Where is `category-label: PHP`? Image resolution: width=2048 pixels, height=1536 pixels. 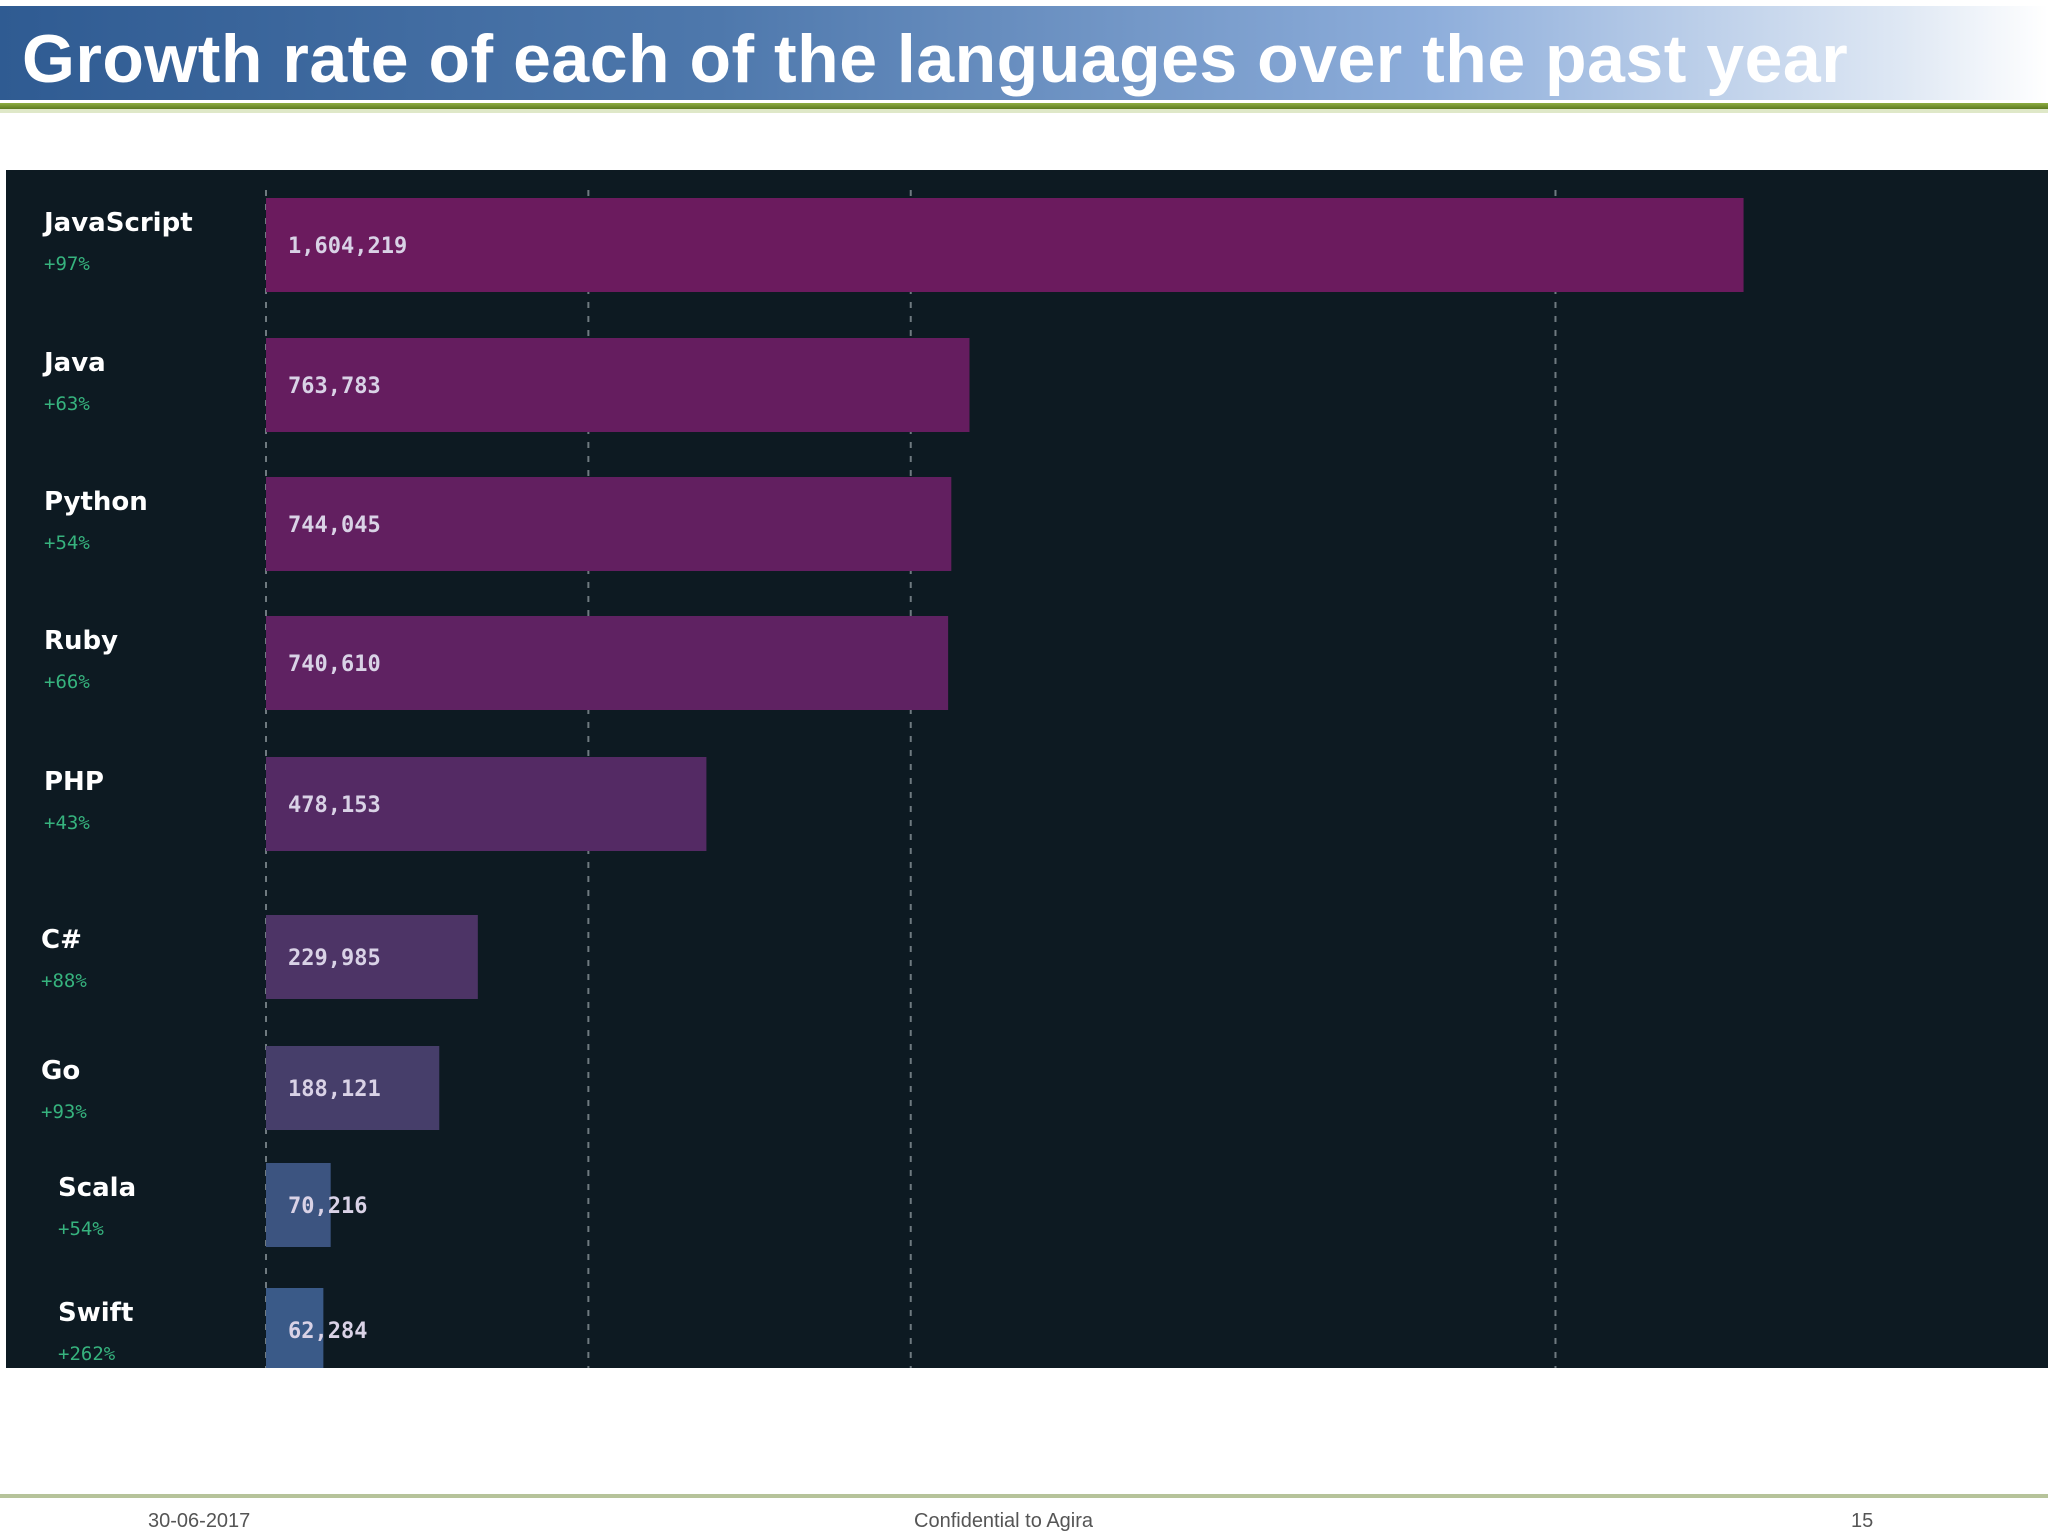
category-label: PHP is located at coordinates (74, 782).